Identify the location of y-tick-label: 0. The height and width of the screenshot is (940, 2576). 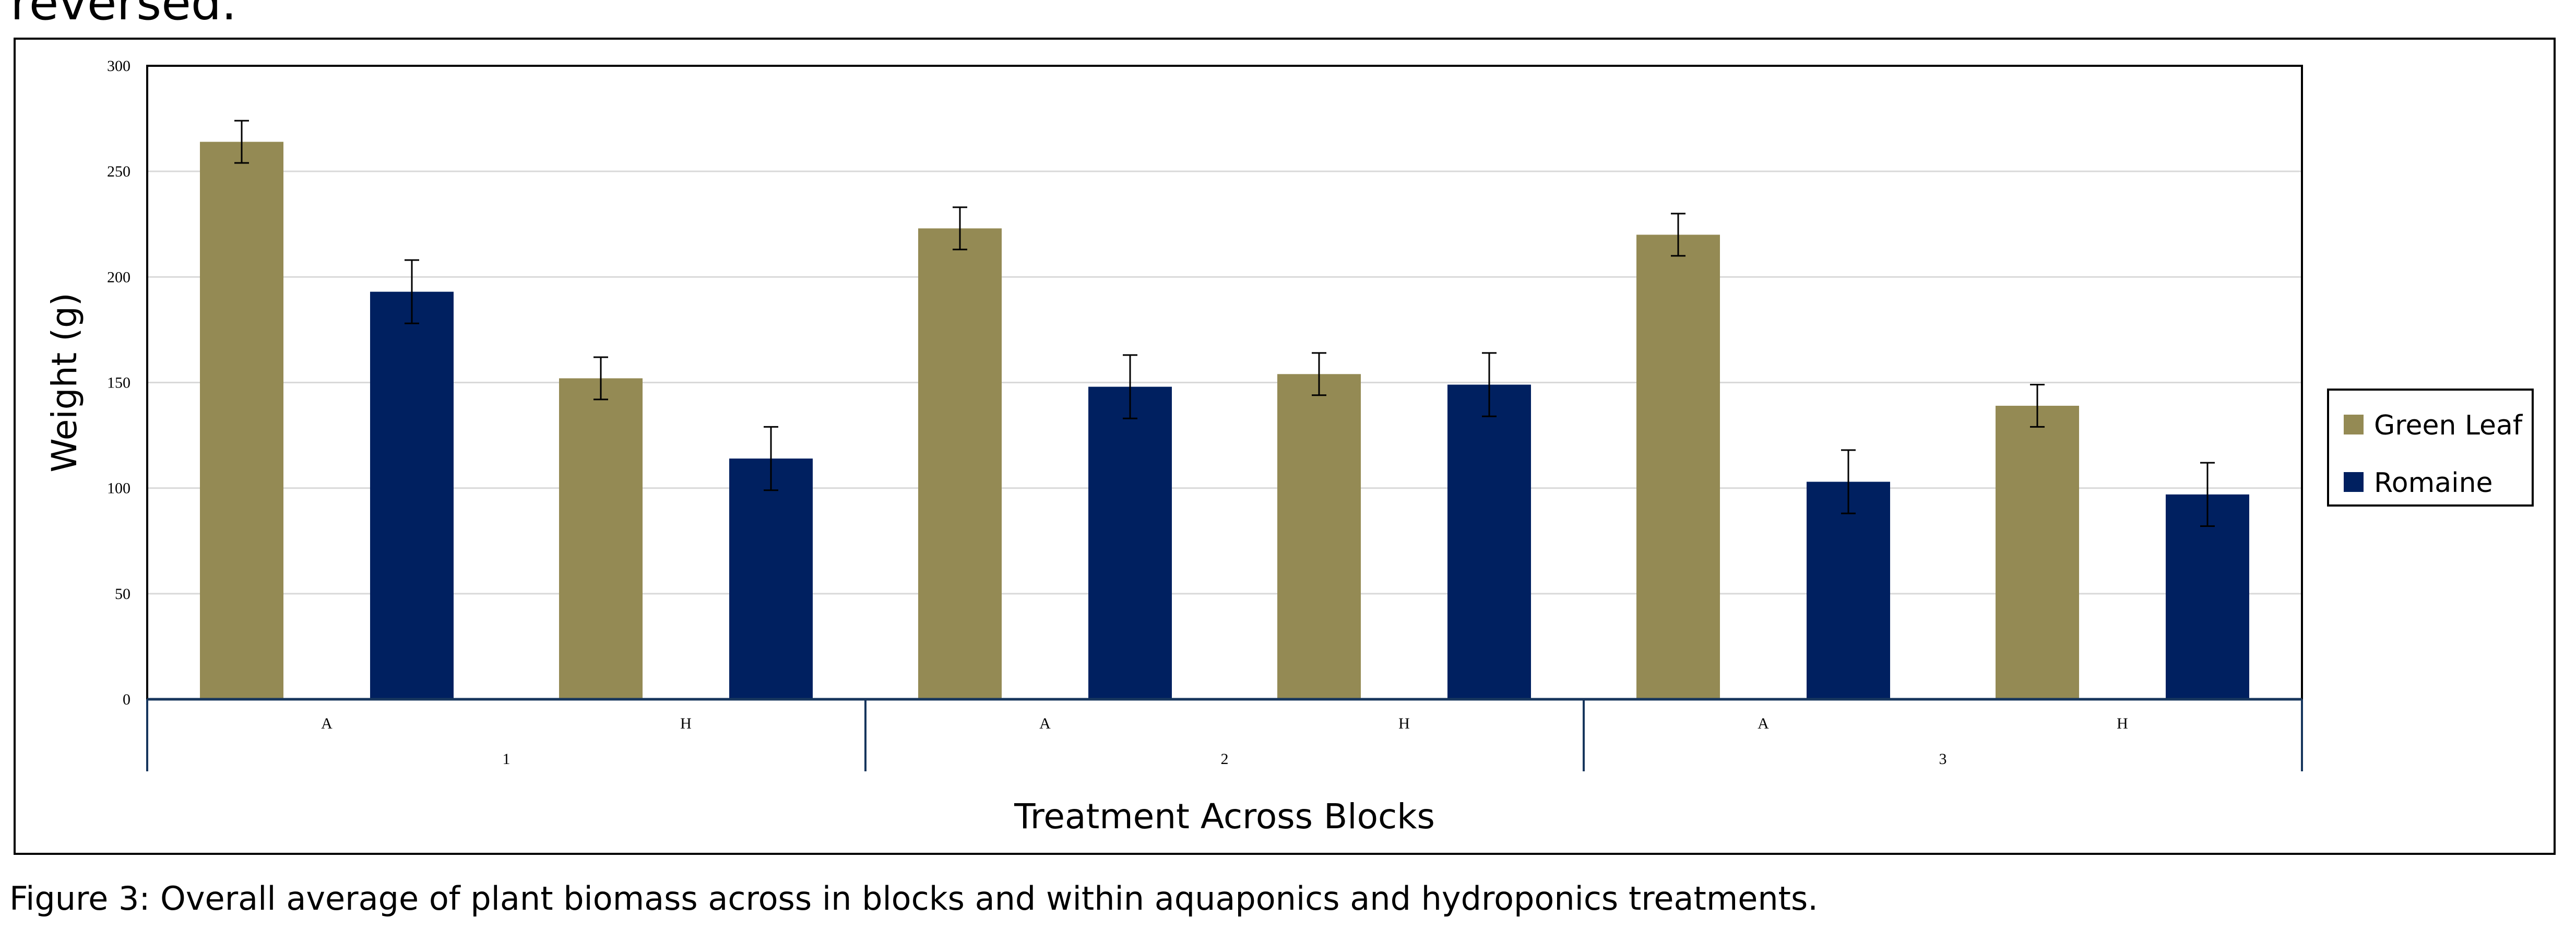
(126, 700).